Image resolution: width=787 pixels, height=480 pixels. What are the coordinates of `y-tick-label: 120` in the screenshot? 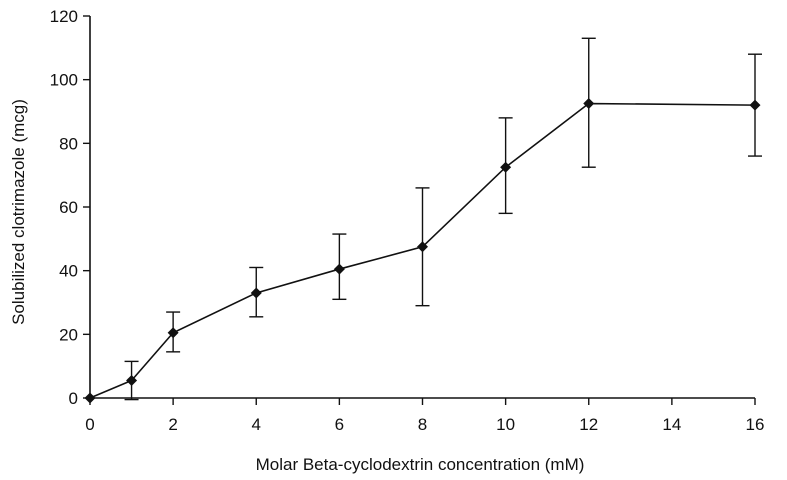 It's located at (64, 16).